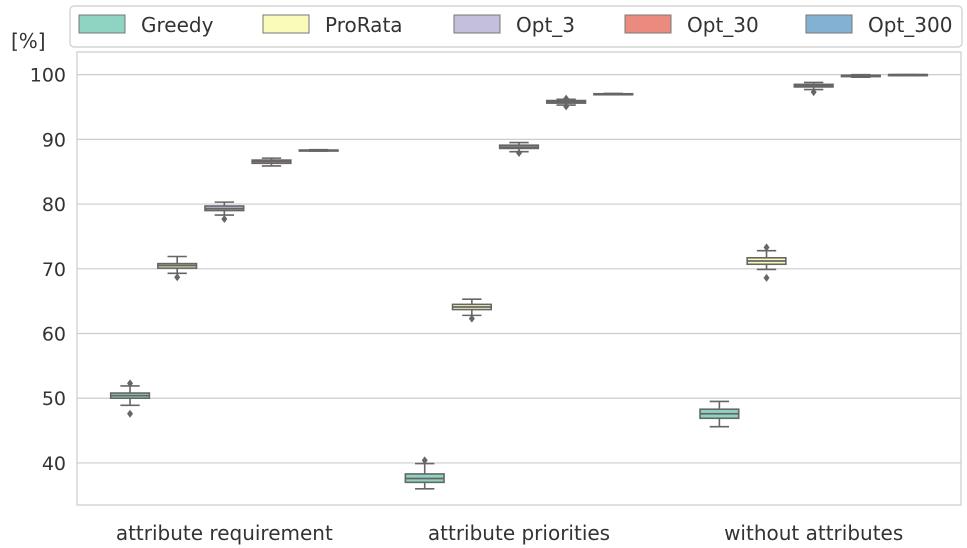 This screenshot has height=548, width=967. I want to click on x-category-label: attribute requirement, so click(224, 533).